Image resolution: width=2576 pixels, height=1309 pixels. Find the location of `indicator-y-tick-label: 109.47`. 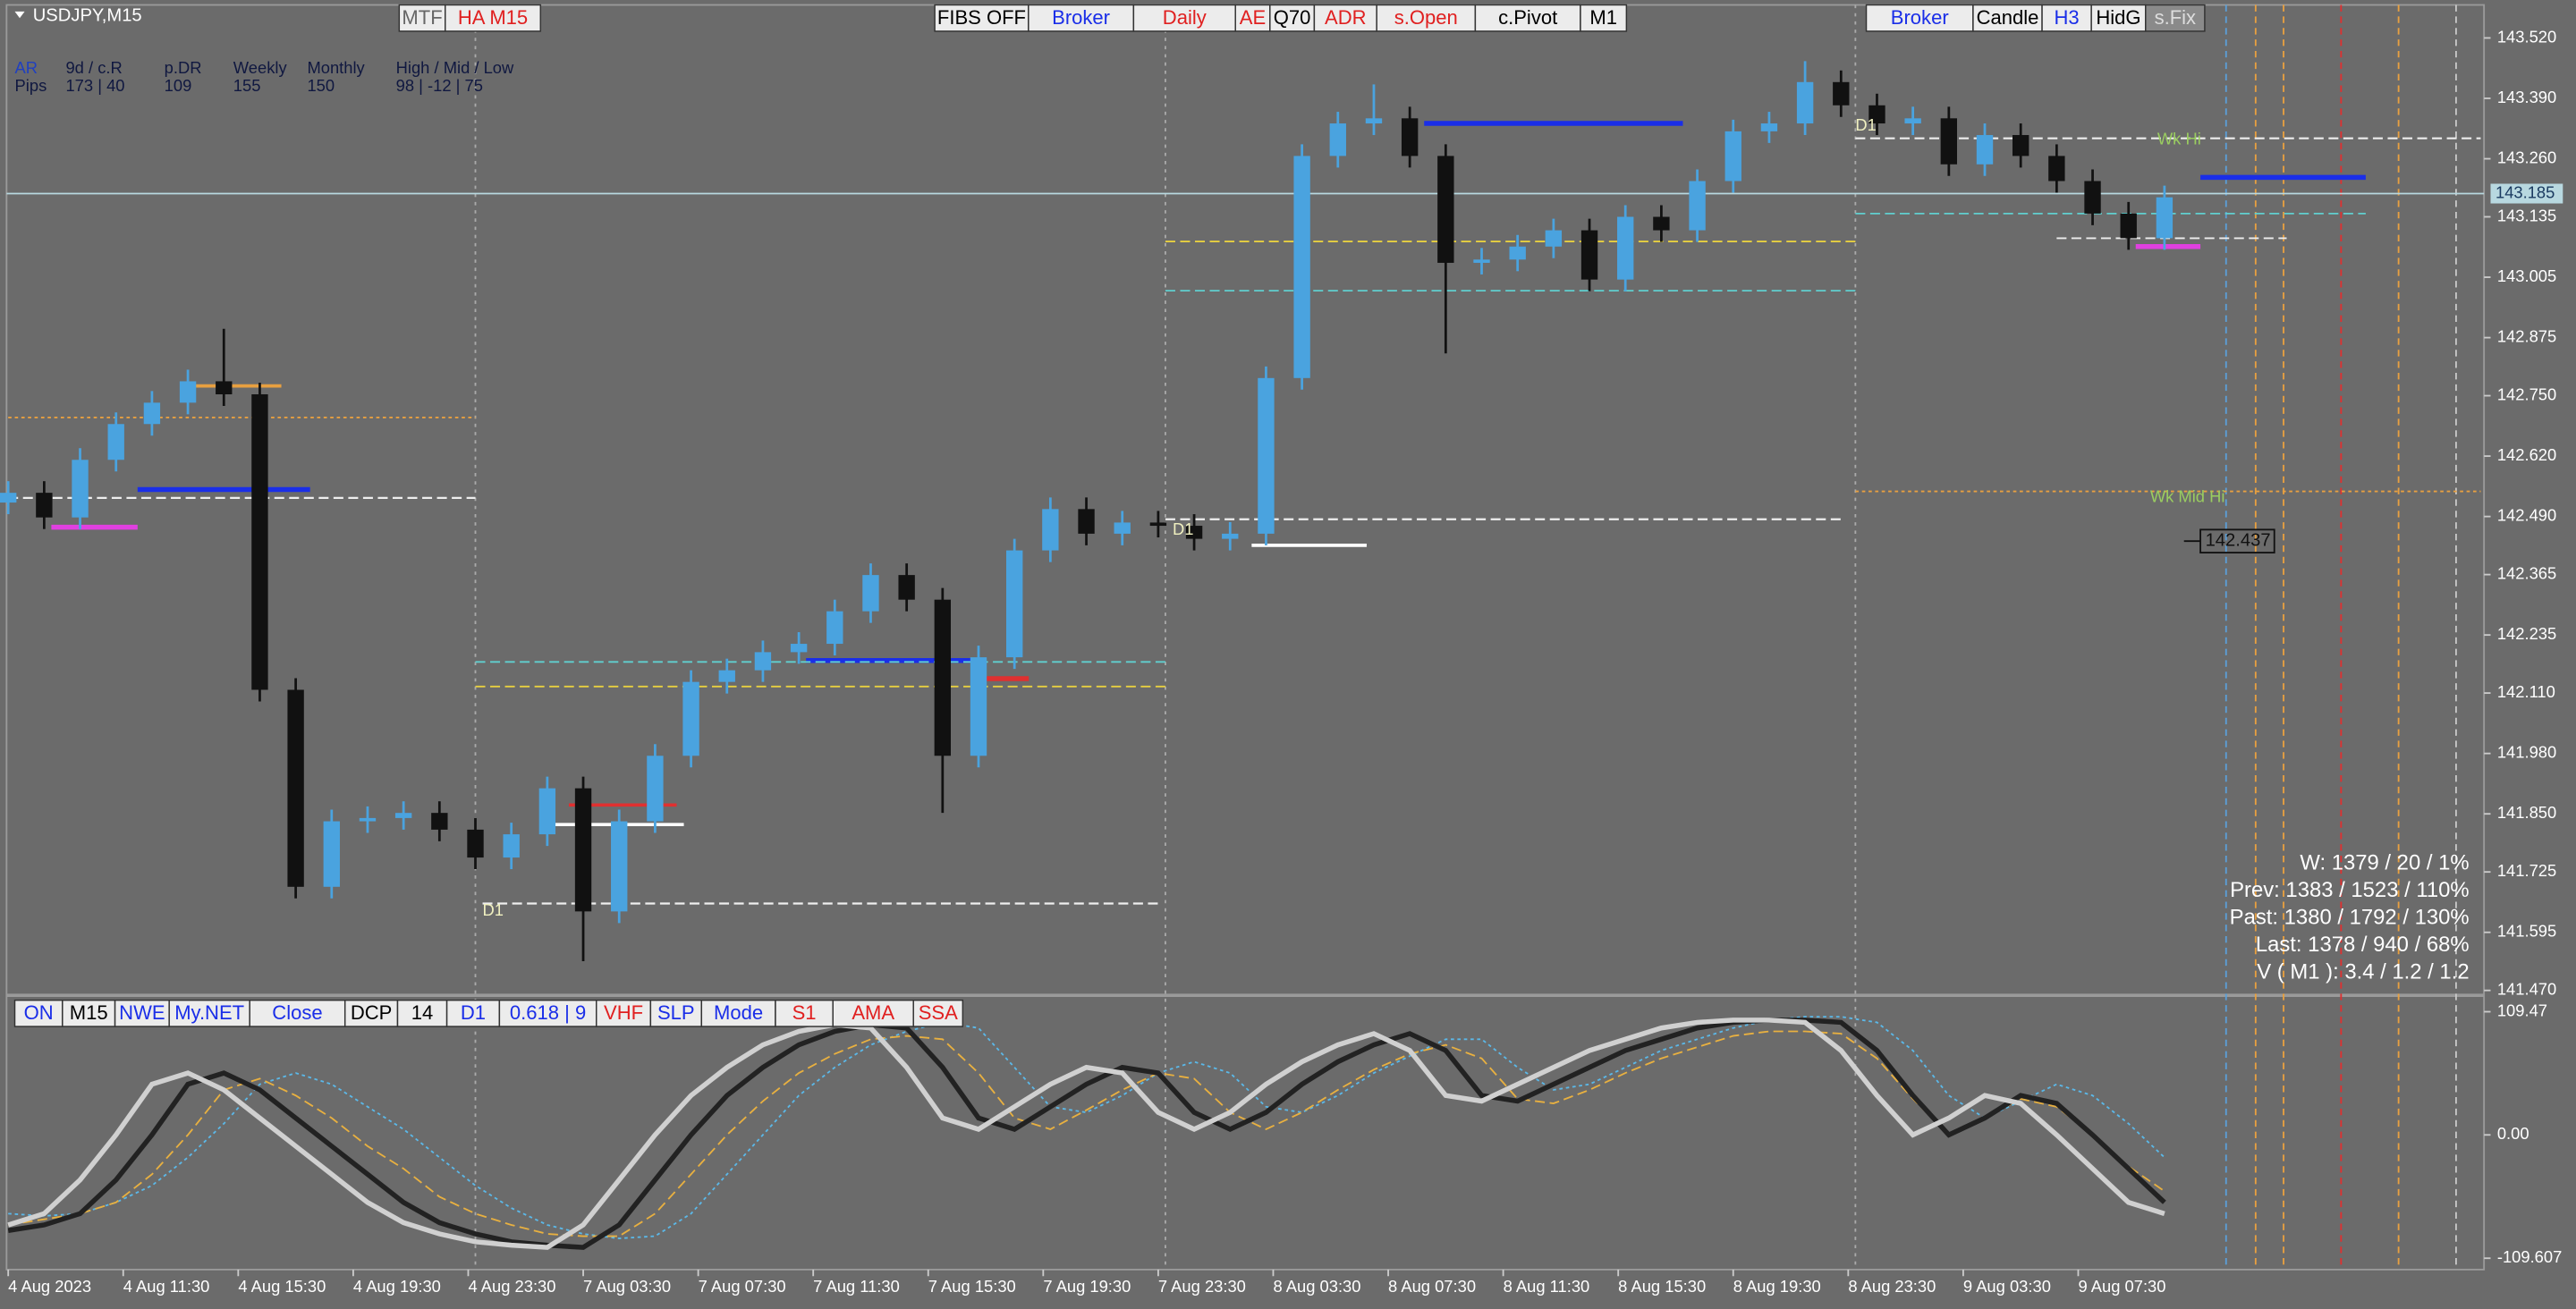

indicator-y-tick-label: 109.47 is located at coordinates (2522, 1010).